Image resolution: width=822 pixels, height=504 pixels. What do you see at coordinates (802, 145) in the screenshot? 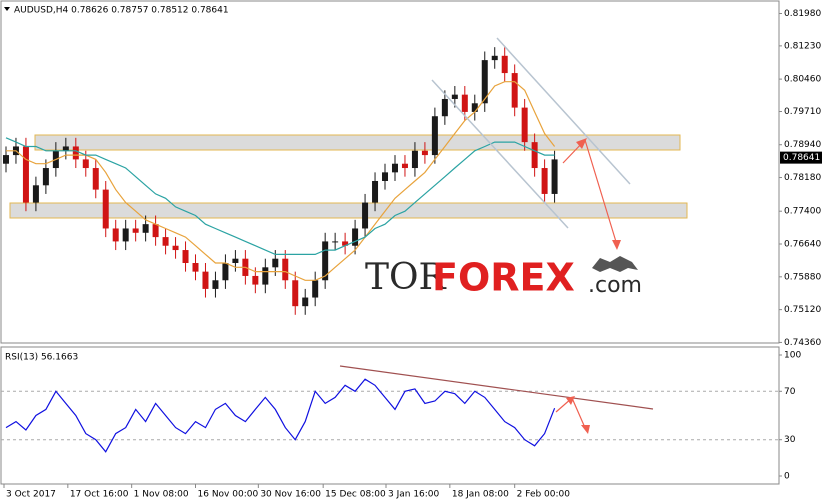
I see `y-tick-label: 0.78940` at bounding box center [802, 145].